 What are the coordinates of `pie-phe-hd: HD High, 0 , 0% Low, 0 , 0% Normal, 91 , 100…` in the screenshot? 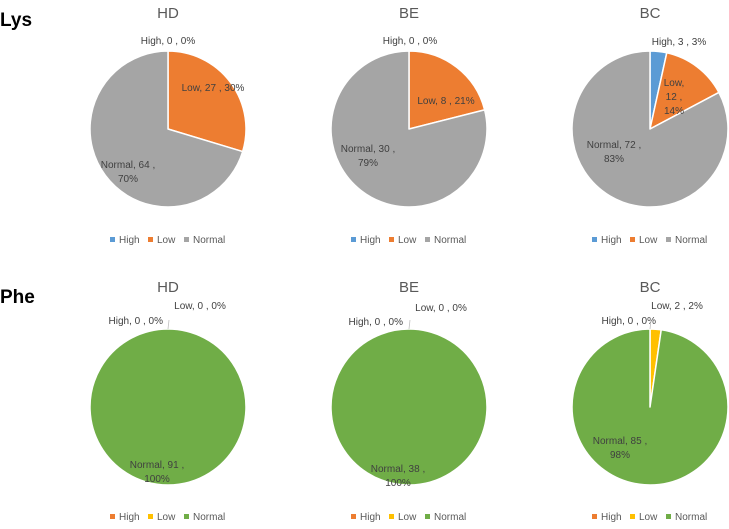 It's located at (168, 401).